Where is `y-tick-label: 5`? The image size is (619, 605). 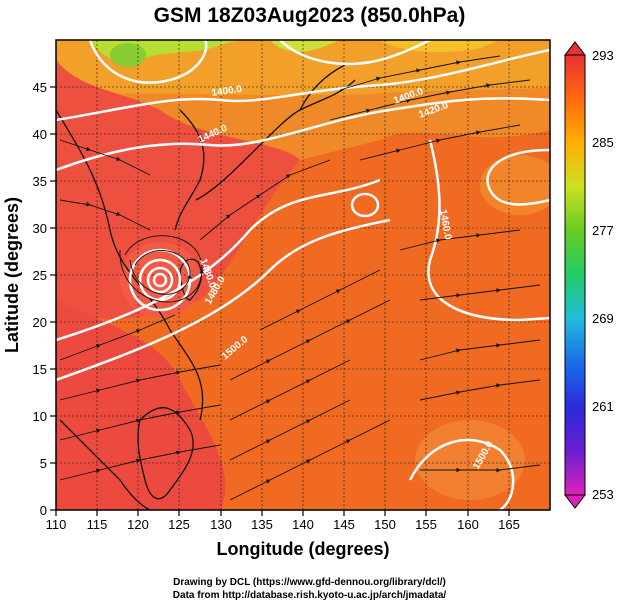
y-tick-label: 5 is located at coordinates (43, 463).